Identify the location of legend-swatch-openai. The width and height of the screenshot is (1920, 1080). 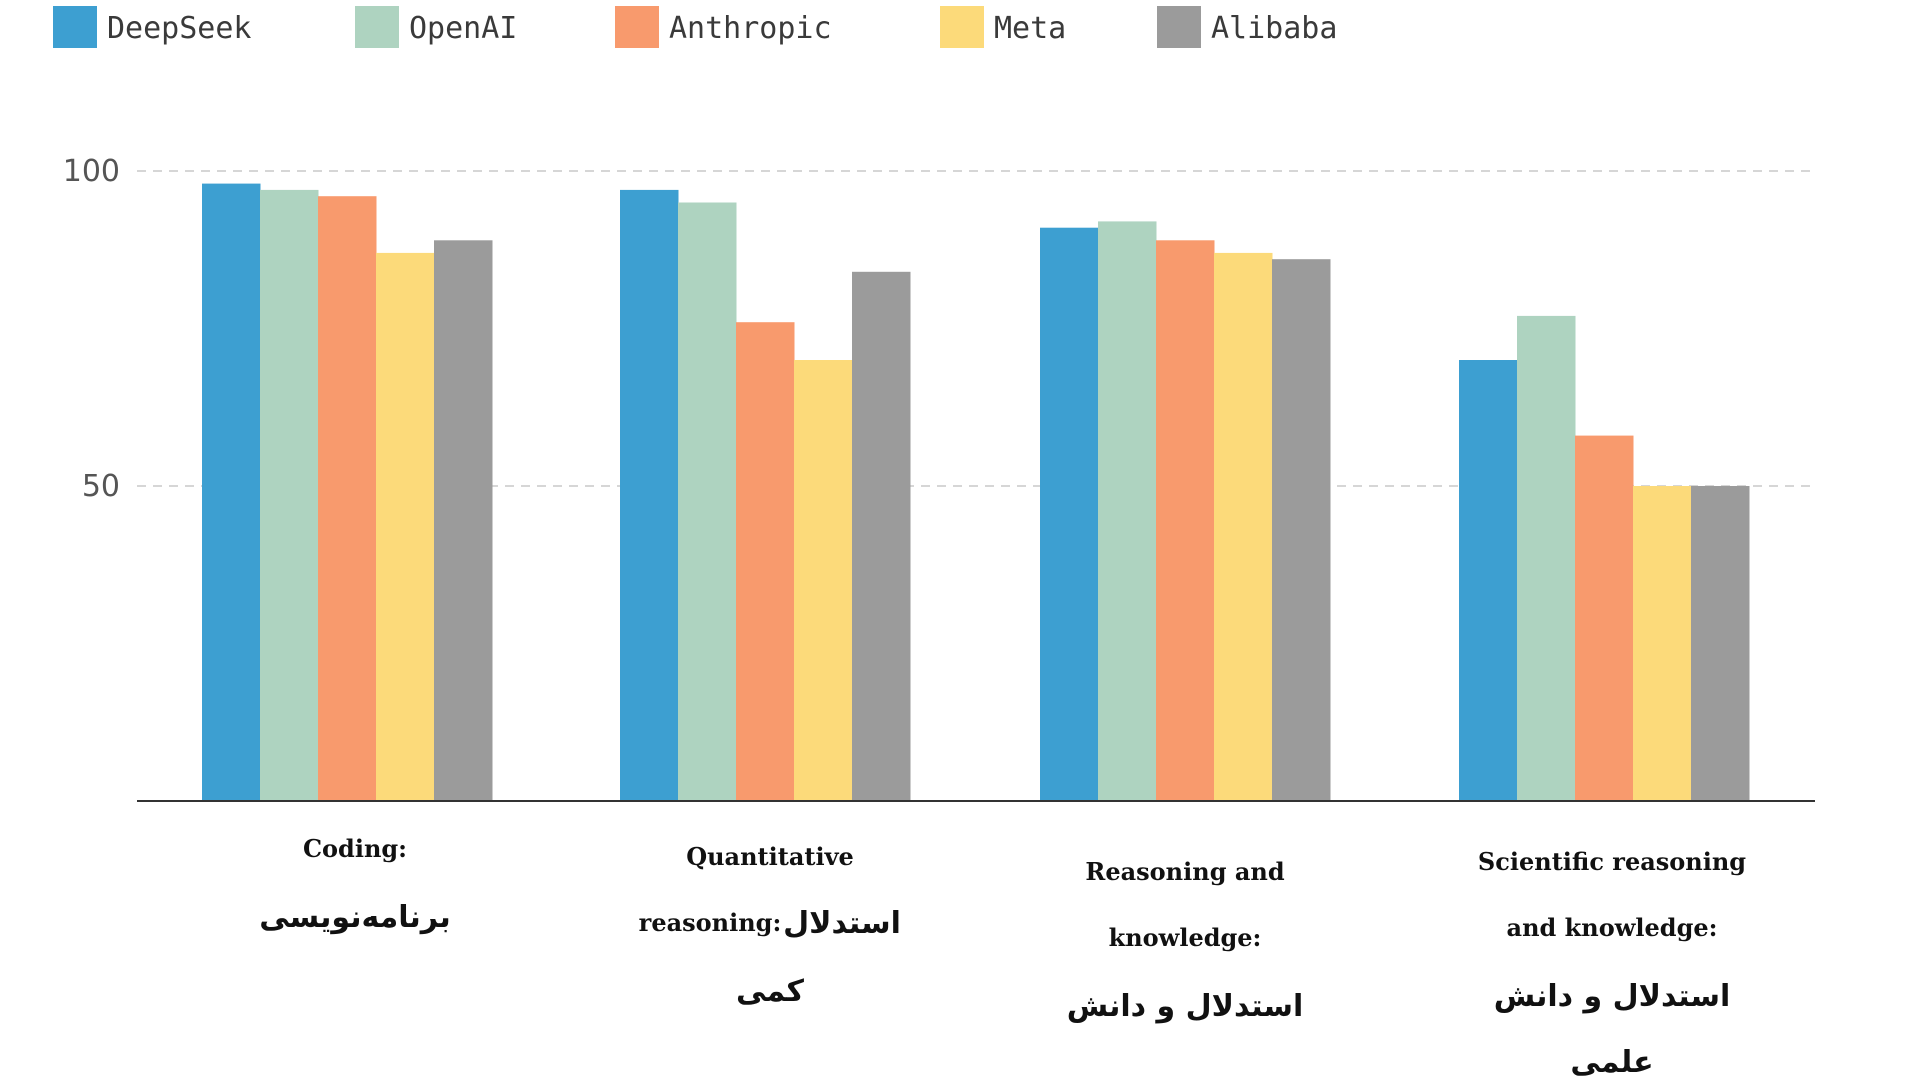
(377, 27).